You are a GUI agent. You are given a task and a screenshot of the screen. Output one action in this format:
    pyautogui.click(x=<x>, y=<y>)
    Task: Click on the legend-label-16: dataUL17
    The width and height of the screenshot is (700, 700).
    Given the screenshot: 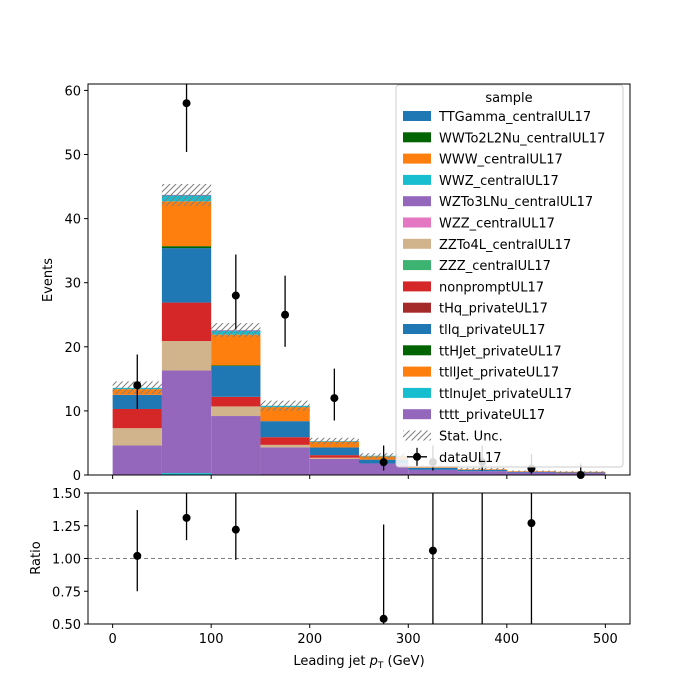 What is the action you would take?
    pyautogui.click(x=470, y=458)
    